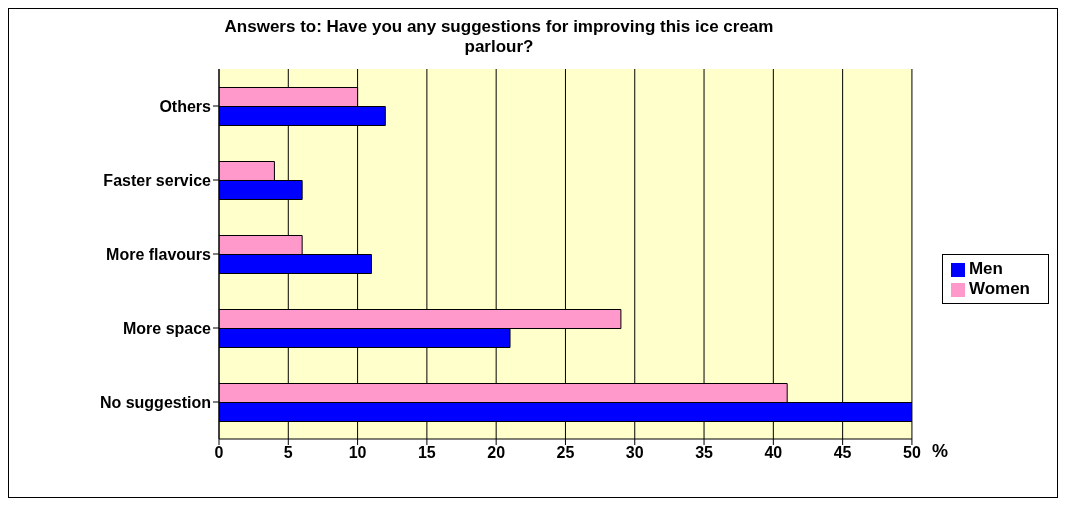 This screenshot has width=1068, height=507. Describe the element at coordinates (634, 453) in the screenshot. I see `x-tick-label: 30` at that location.